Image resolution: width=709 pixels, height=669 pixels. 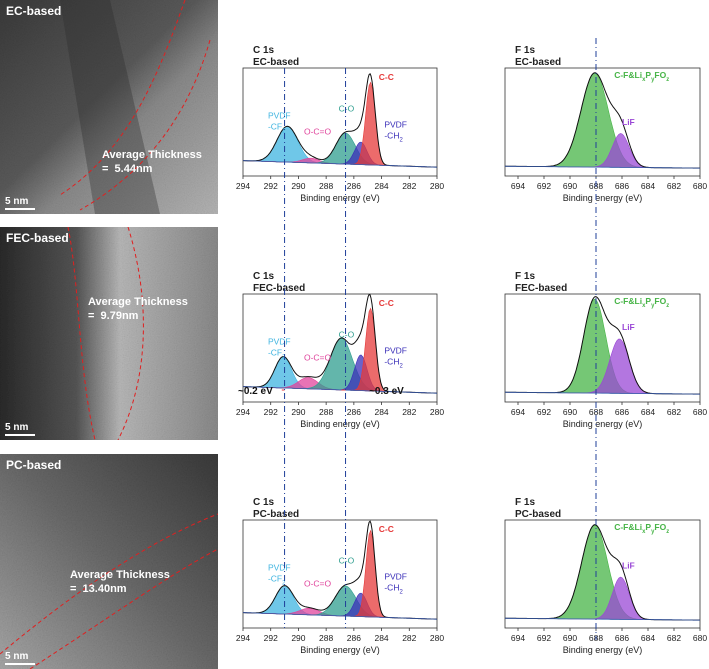 What do you see at coordinates (518, 638) in the screenshot?
I see `f1s-2-tick-label: 694` at bounding box center [518, 638].